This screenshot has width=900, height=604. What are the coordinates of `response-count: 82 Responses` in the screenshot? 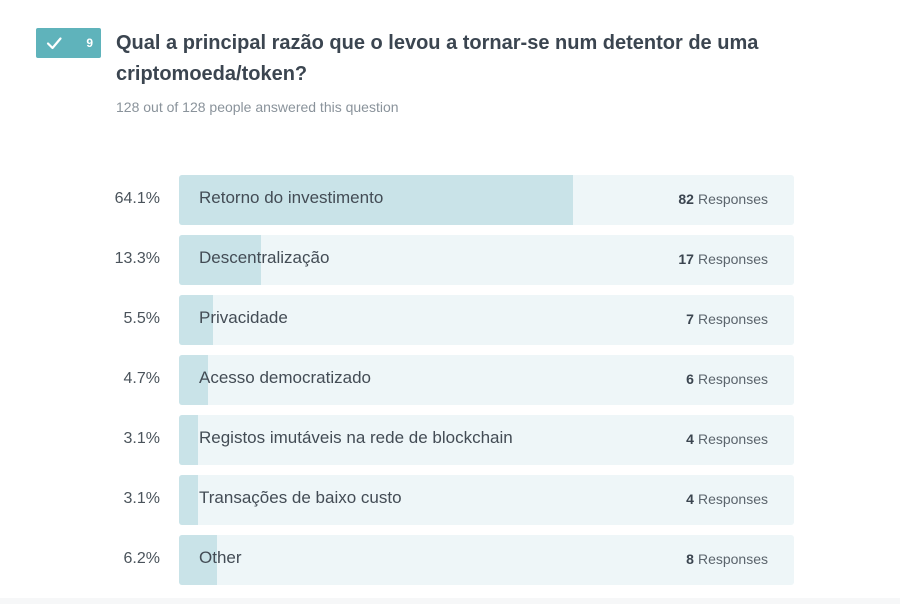 It's located at (723, 199).